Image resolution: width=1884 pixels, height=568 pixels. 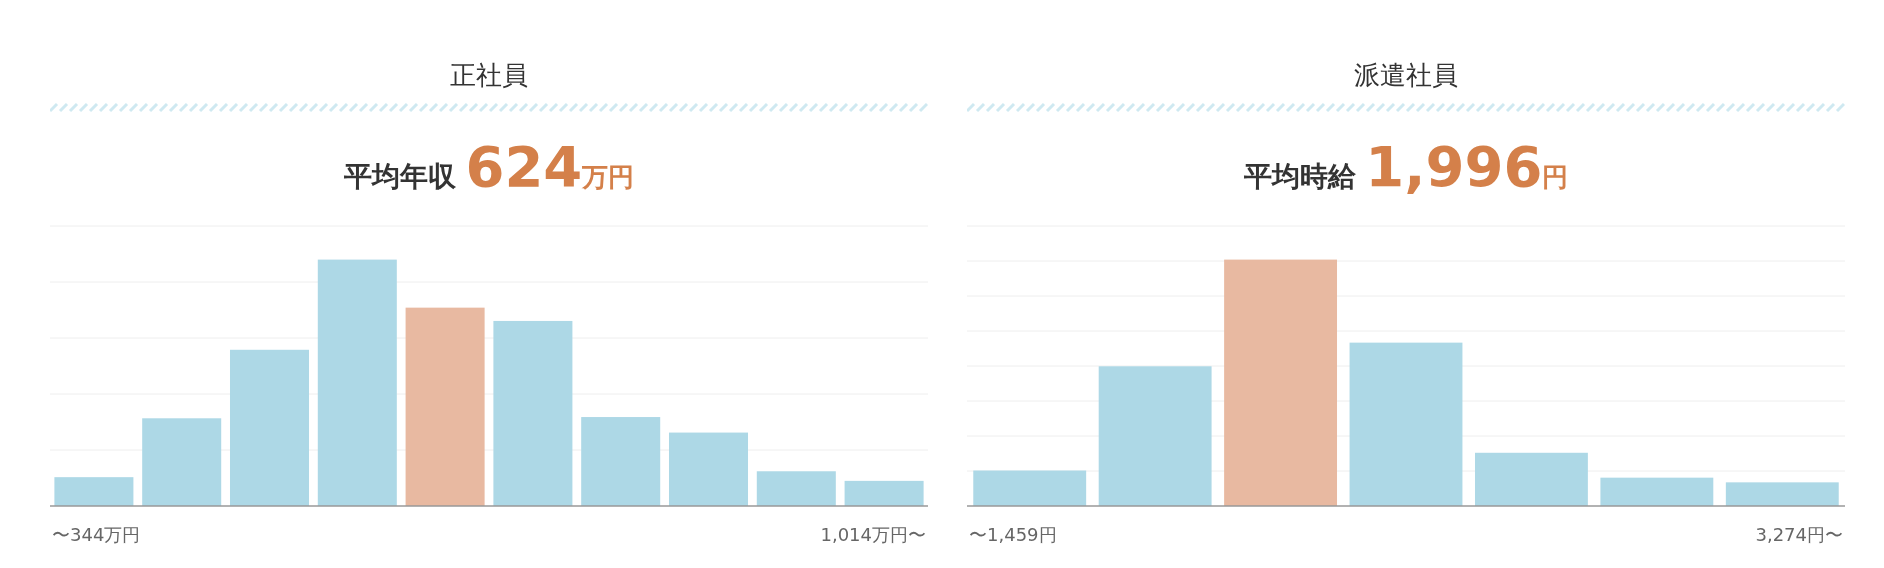 What do you see at coordinates (1405, 166) in the screenshot?
I see `chart-subtitle: 平均時給 1,996円` at bounding box center [1405, 166].